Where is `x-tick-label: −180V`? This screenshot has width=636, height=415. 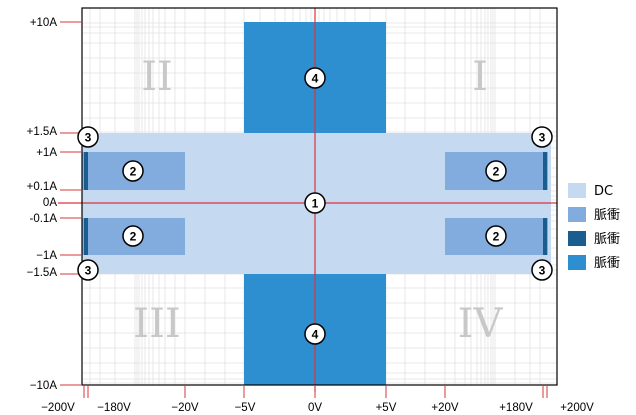
x-tick-label: −180V is located at coordinates (114, 408).